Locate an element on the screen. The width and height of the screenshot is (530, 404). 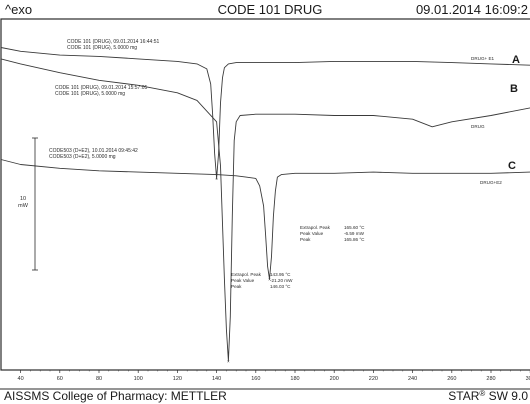
x-tick-label: 100 is located at coordinates (138, 379).